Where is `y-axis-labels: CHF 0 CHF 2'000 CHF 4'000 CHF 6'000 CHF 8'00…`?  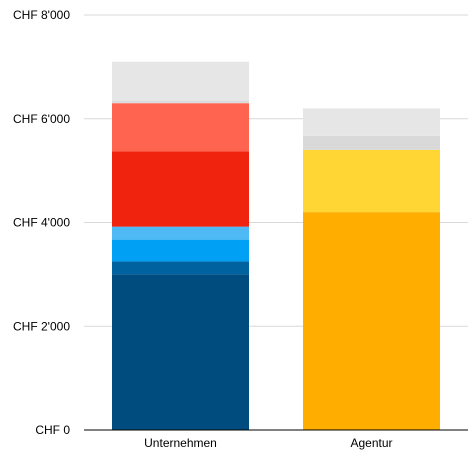 y-axis-labels: CHF 0 CHF 2'000 CHF 4'000 CHF 6'000 CHF 8'00… is located at coordinates (41, 222).